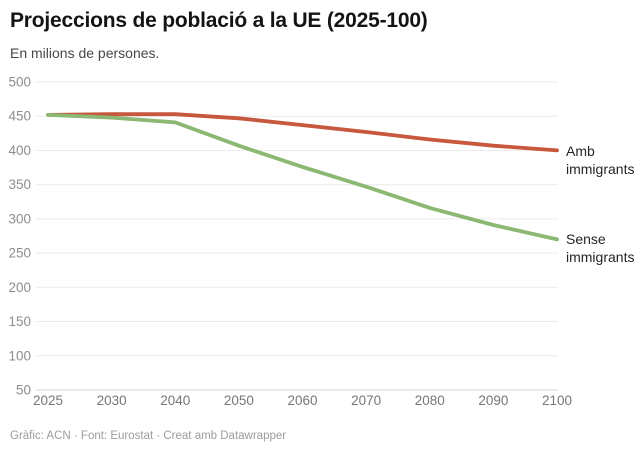 The image size is (640, 456). What do you see at coordinates (19, 150) in the screenshot?
I see `y-tick-label: 400` at bounding box center [19, 150].